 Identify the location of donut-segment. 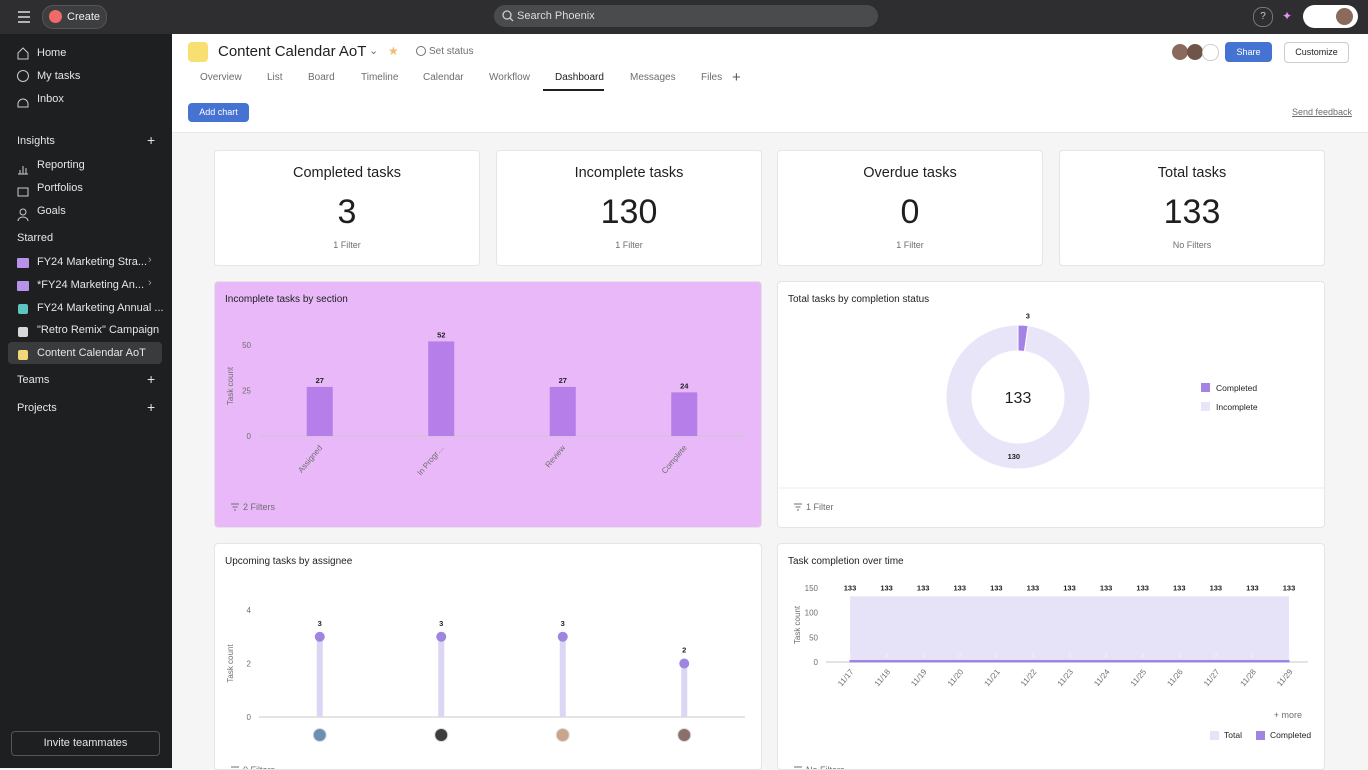
(1018, 397).